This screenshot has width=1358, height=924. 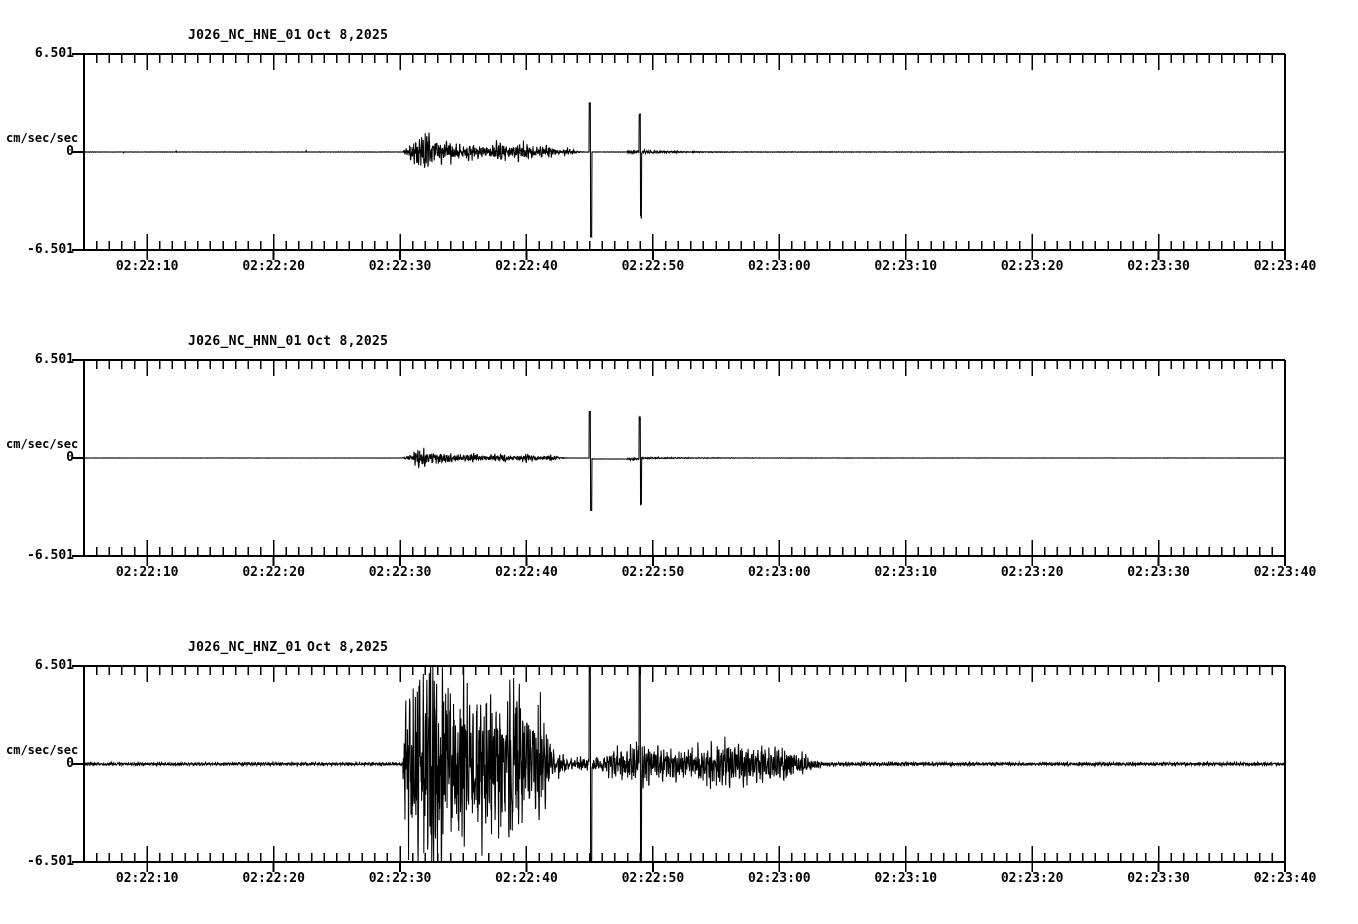 I want to click on waveform-trace-hne, so click(x=684, y=170).